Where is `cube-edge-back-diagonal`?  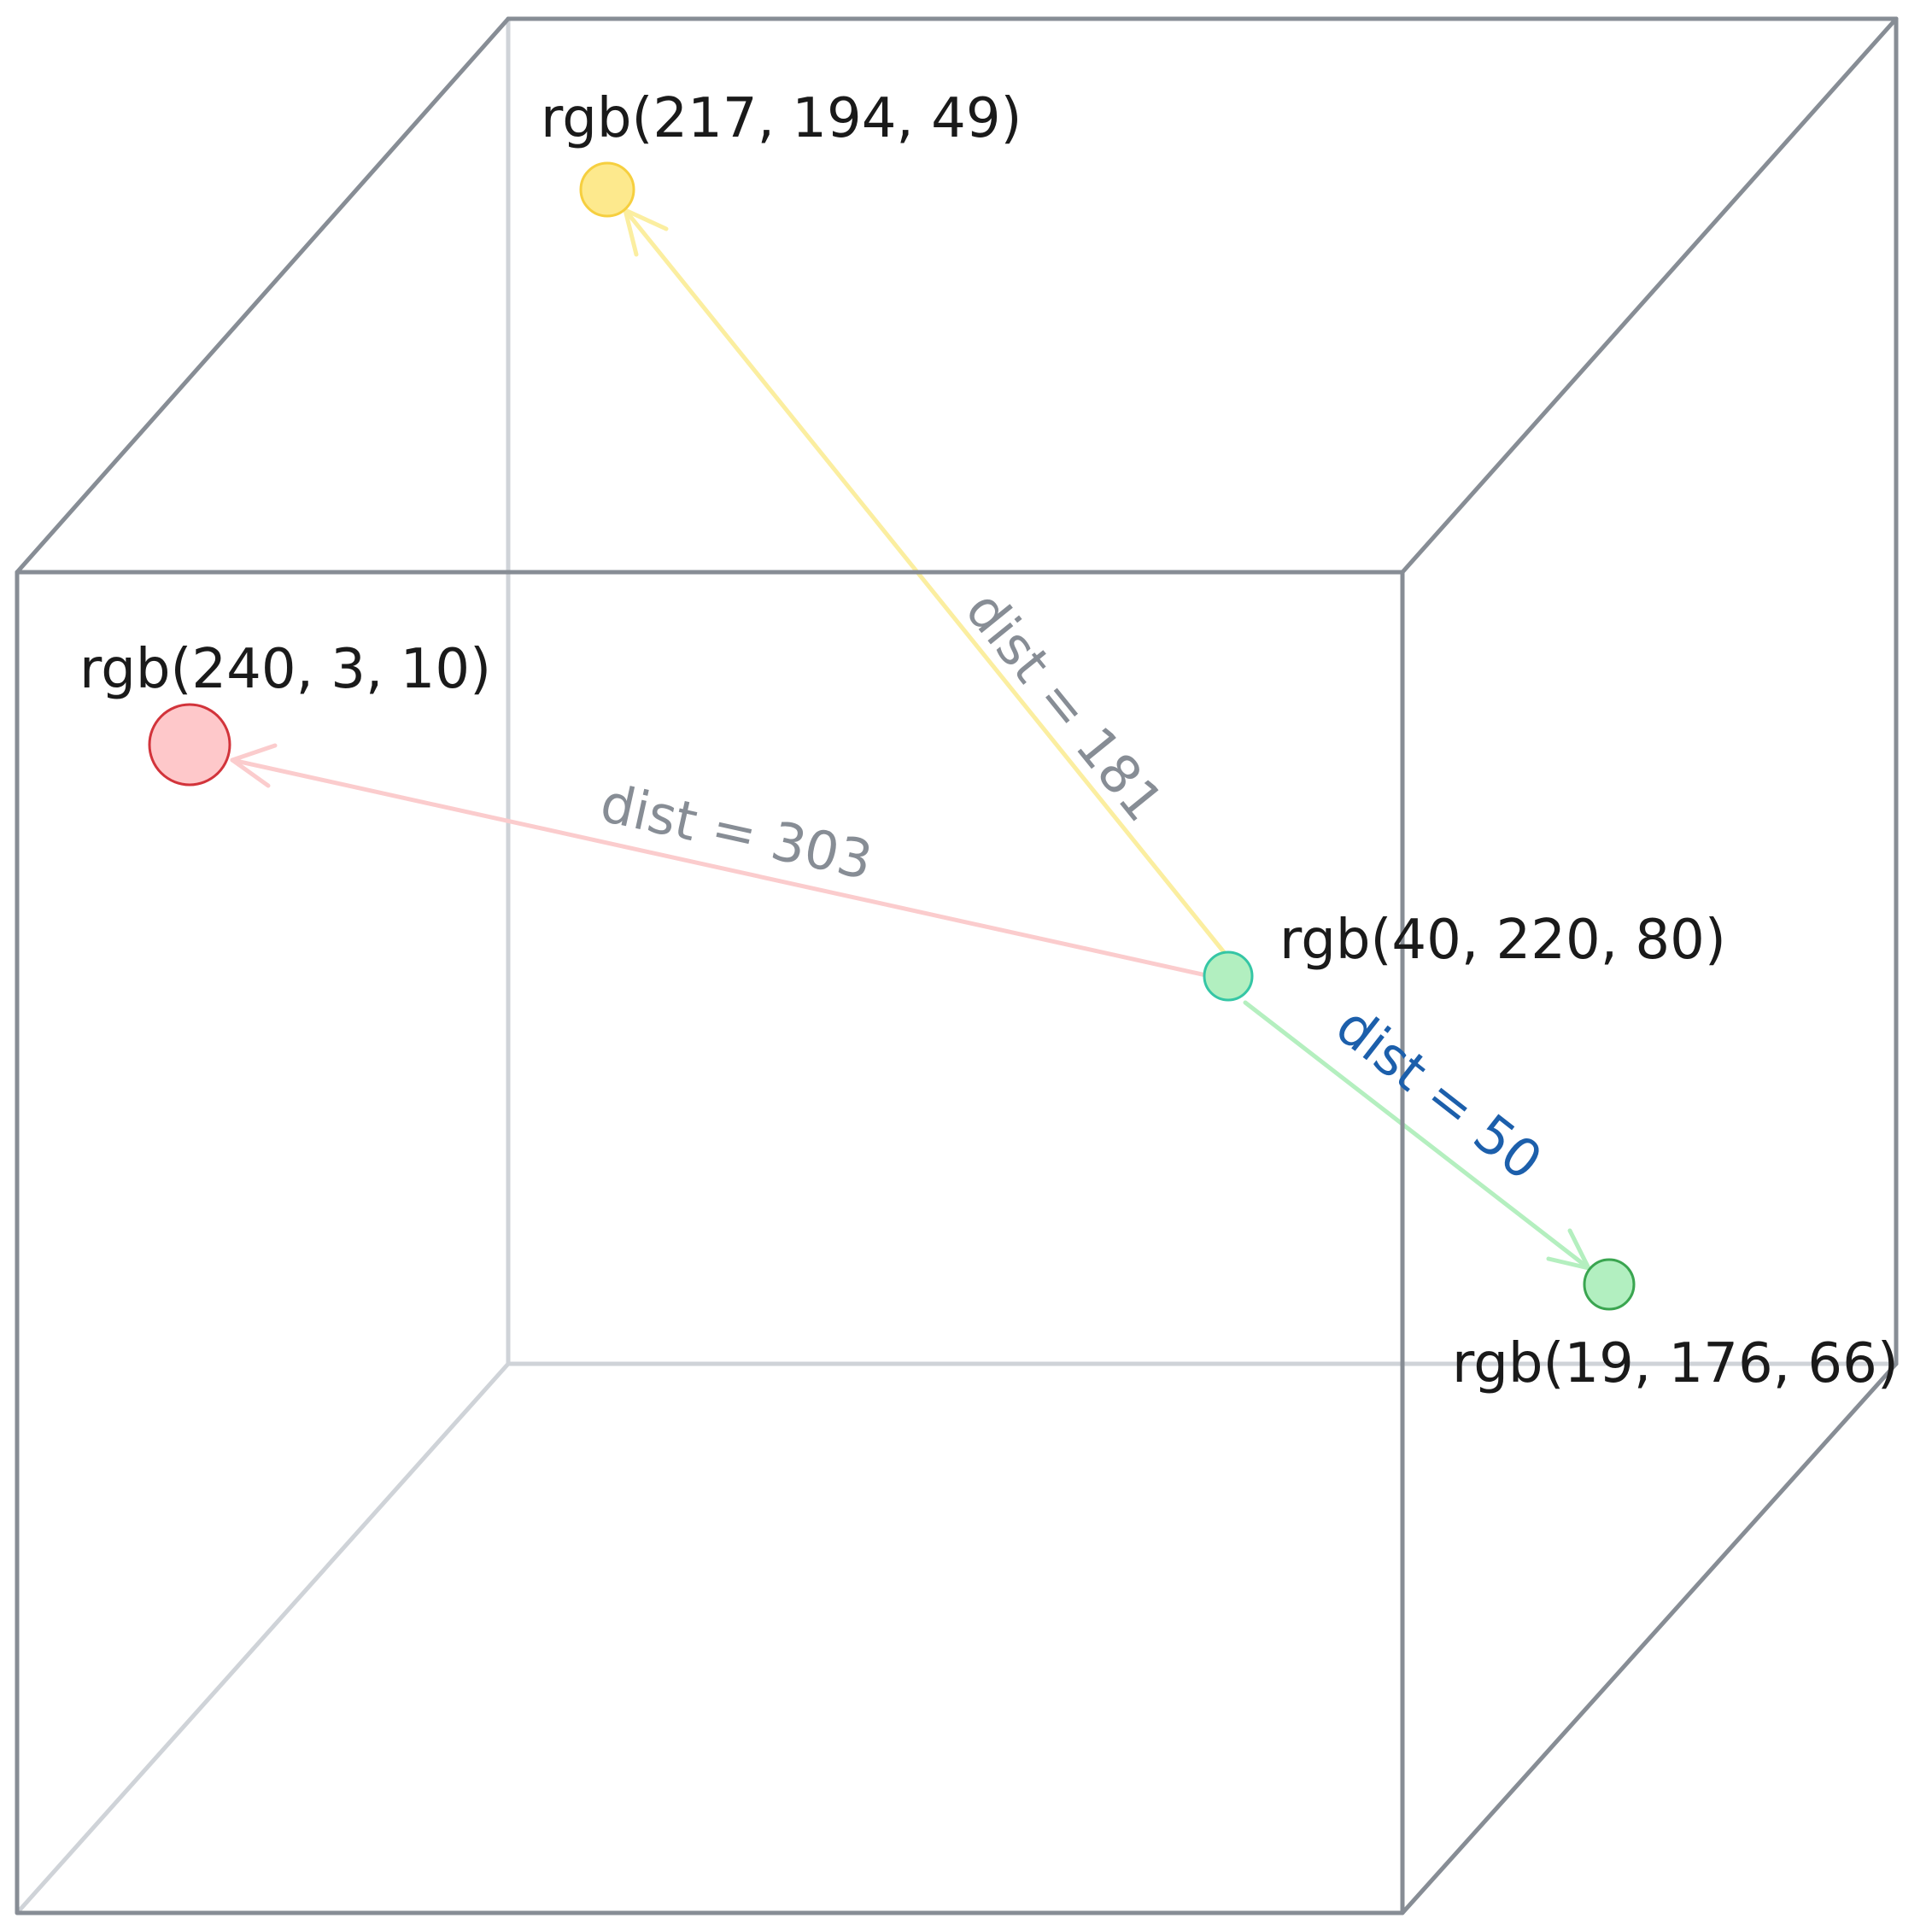 cube-edge-back-diagonal is located at coordinates (263, 1638).